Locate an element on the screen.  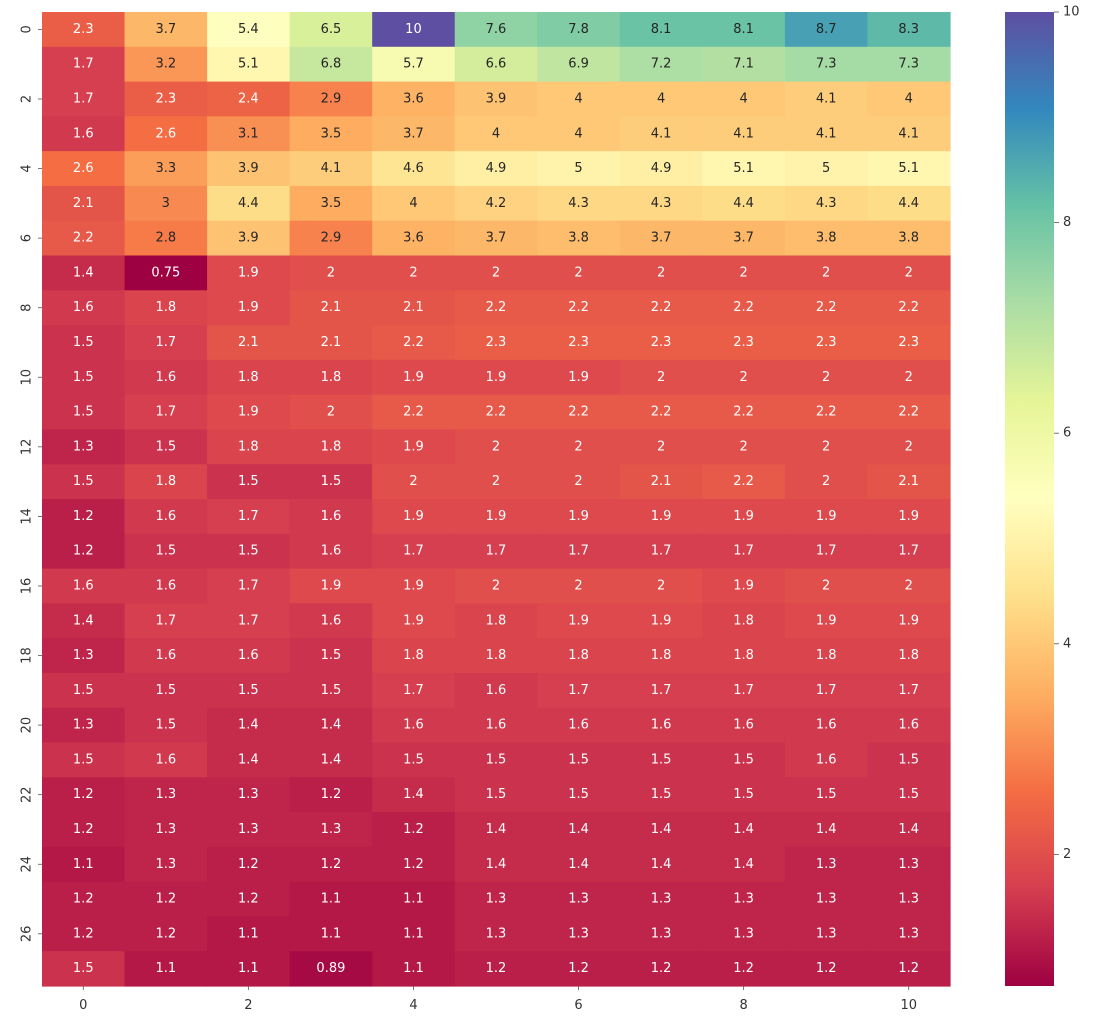
y-tick-label: 16 is located at coordinates (27, 586).